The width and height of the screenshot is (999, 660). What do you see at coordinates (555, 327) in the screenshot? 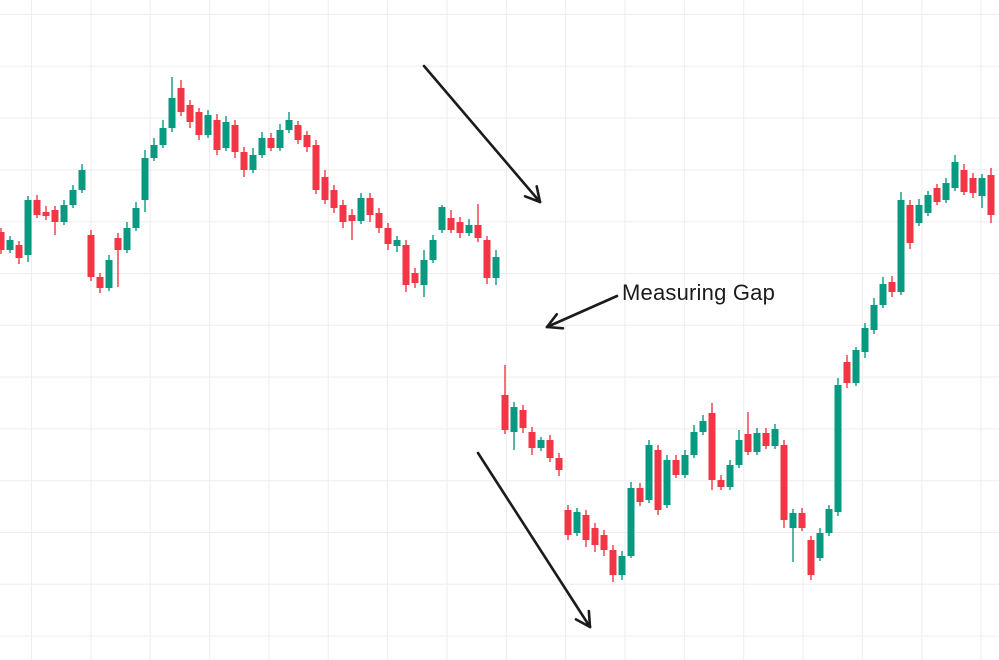
I see `measuring-gap-arrow-head` at bounding box center [555, 327].